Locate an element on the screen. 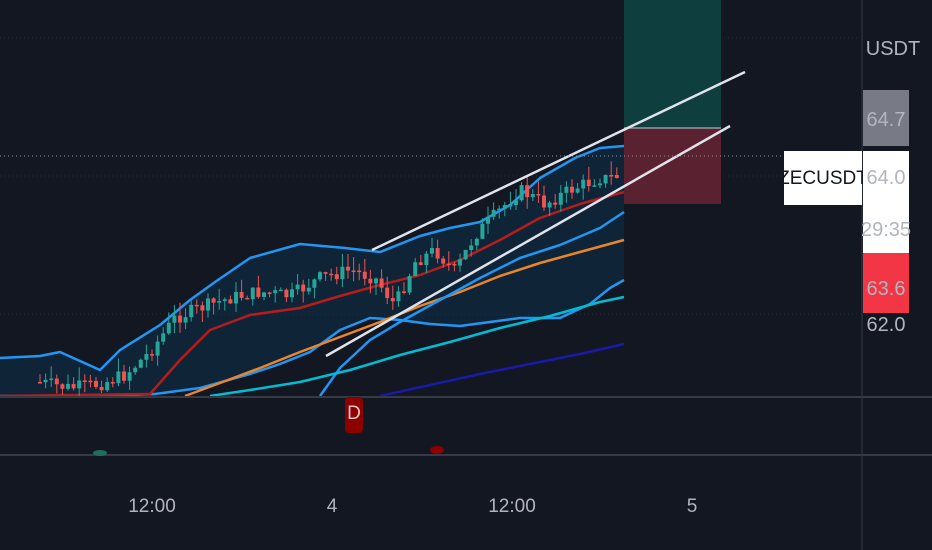  target-zone is located at coordinates (672, 64).